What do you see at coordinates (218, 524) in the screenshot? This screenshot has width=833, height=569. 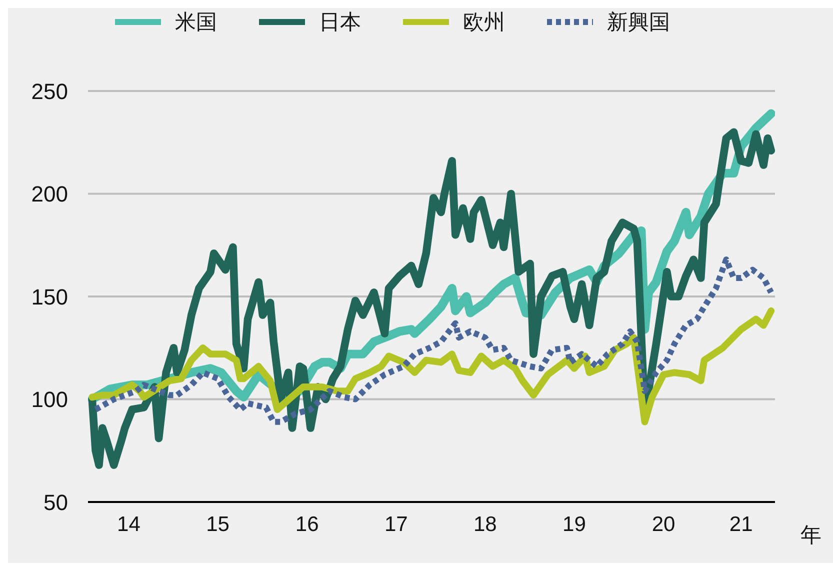 I see `x-tick-label: 15` at bounding box center [218, 524].